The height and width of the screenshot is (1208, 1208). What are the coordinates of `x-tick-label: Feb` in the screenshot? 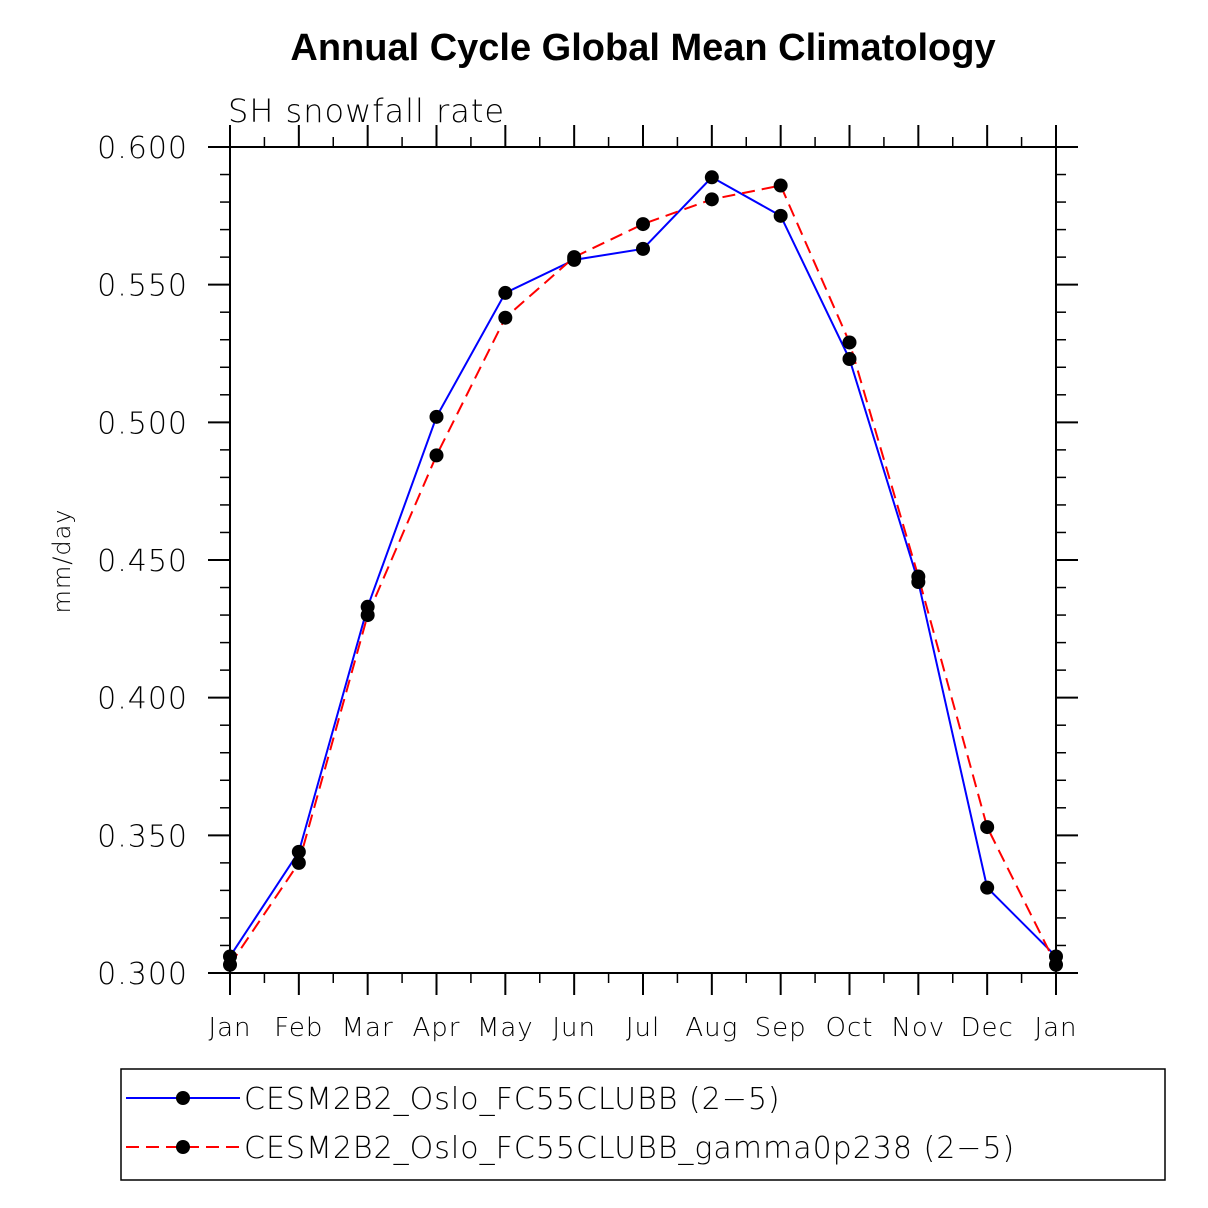 It's located at (298, 1028).